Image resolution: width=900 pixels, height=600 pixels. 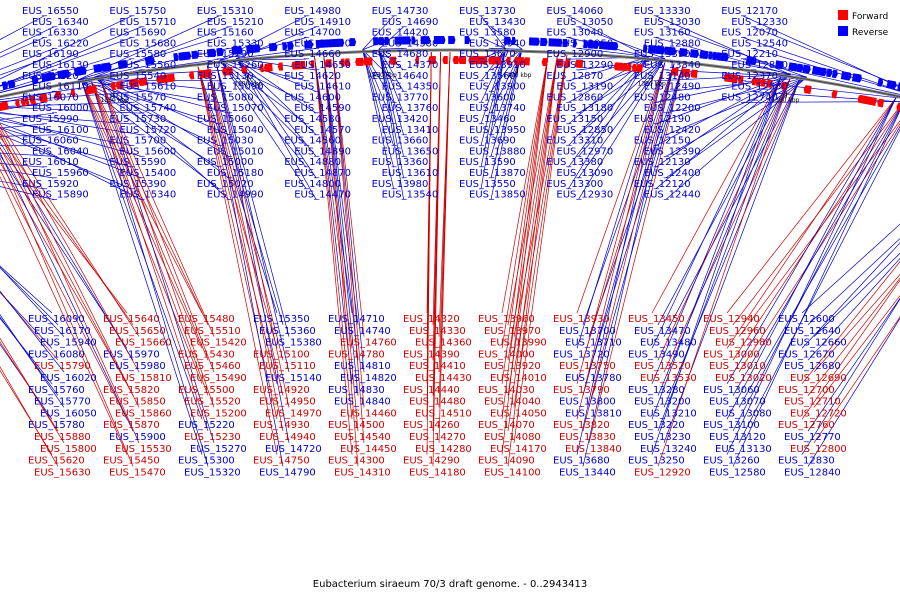 What do you see at coordinates (68, 449) in the screenshot?
I see `gene-label: EUS_15800` at bounding box center [68, 449].